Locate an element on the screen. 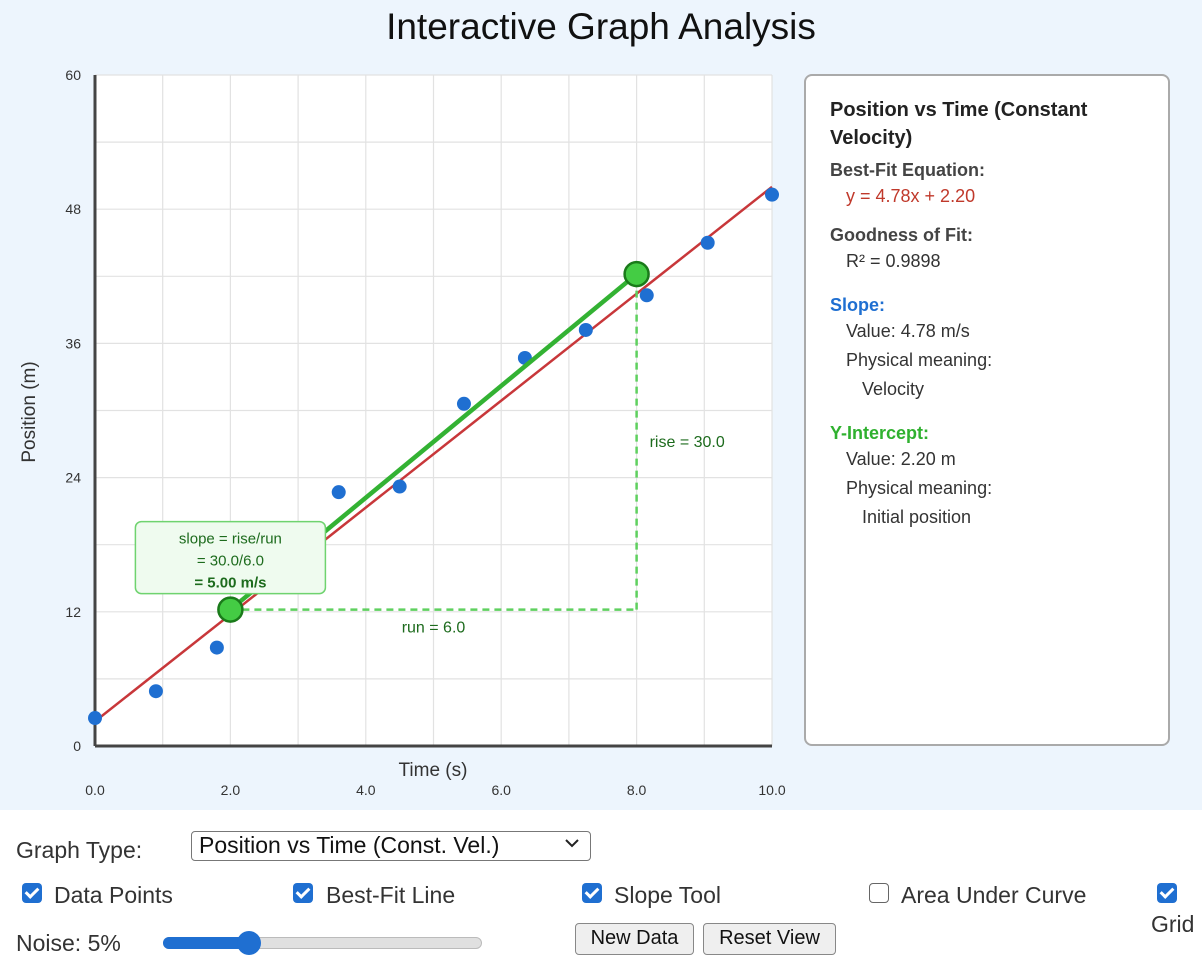 This screenshot has height=972, width=1202. equation-heading: Best-Fit Equation: is located at coordinates (907, 170).